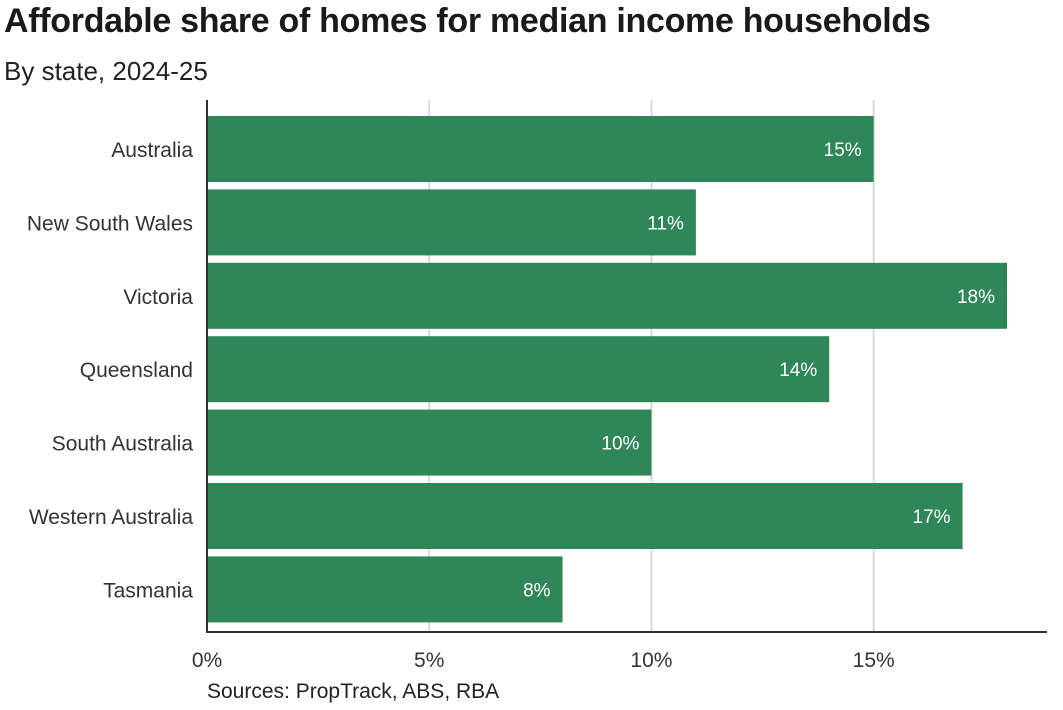 This screenshot has width=1063, height=710. I want to click on bar-value-label: 18%, so click(976, 297).